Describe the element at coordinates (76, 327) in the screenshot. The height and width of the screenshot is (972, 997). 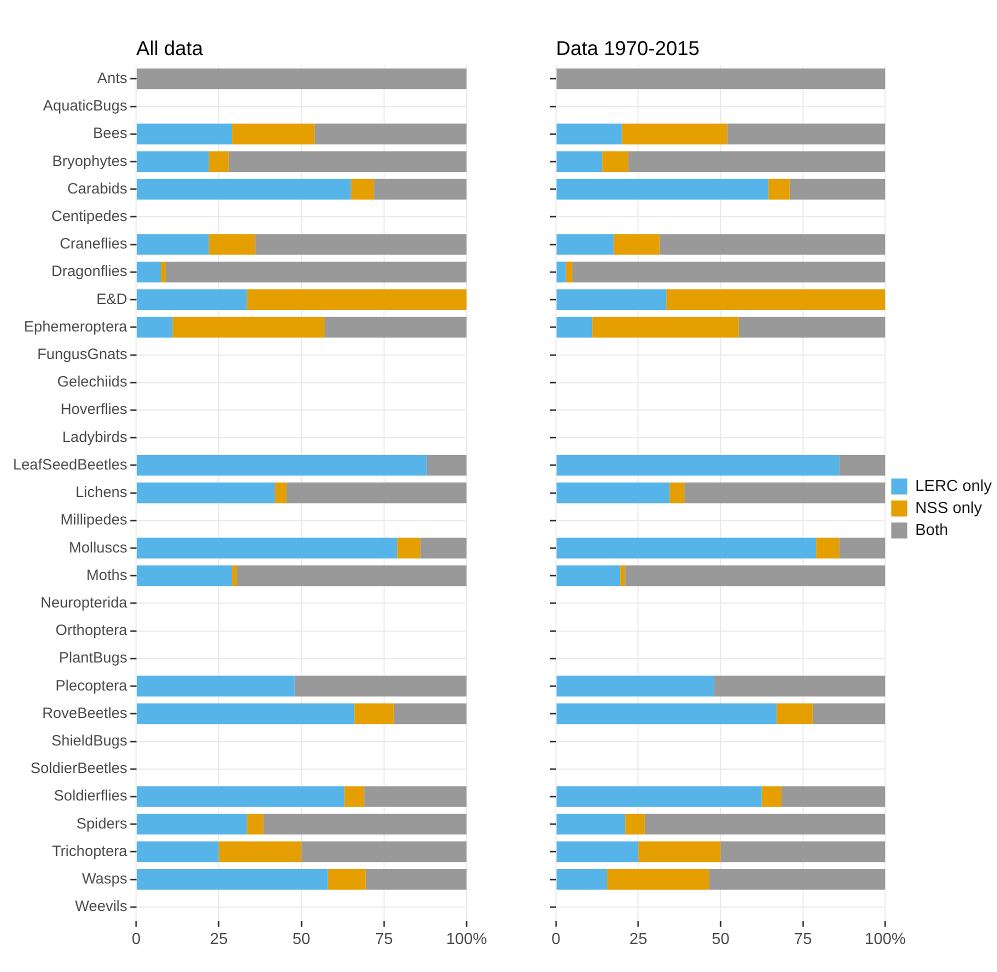
I see `y-tick-label: Ephemeroptera` at that location.